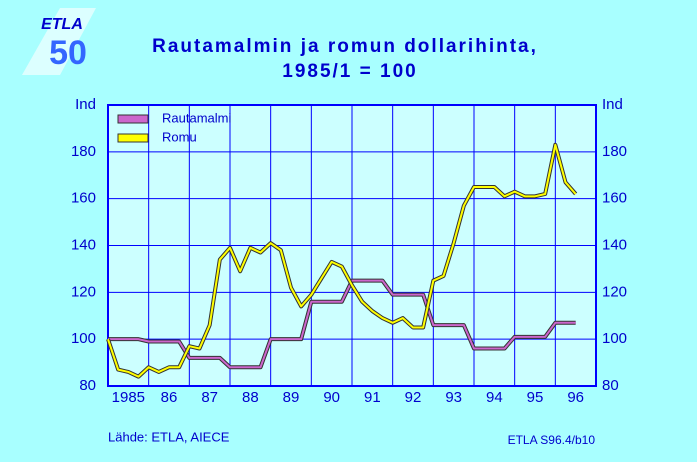 Image resolution: width=697 pixels, height=462 pixels. Describe the element at coordinates (345, 46) in the screenshot. I see `chart-title: Rautamalmin ja romun dollarihinta,` at that location.